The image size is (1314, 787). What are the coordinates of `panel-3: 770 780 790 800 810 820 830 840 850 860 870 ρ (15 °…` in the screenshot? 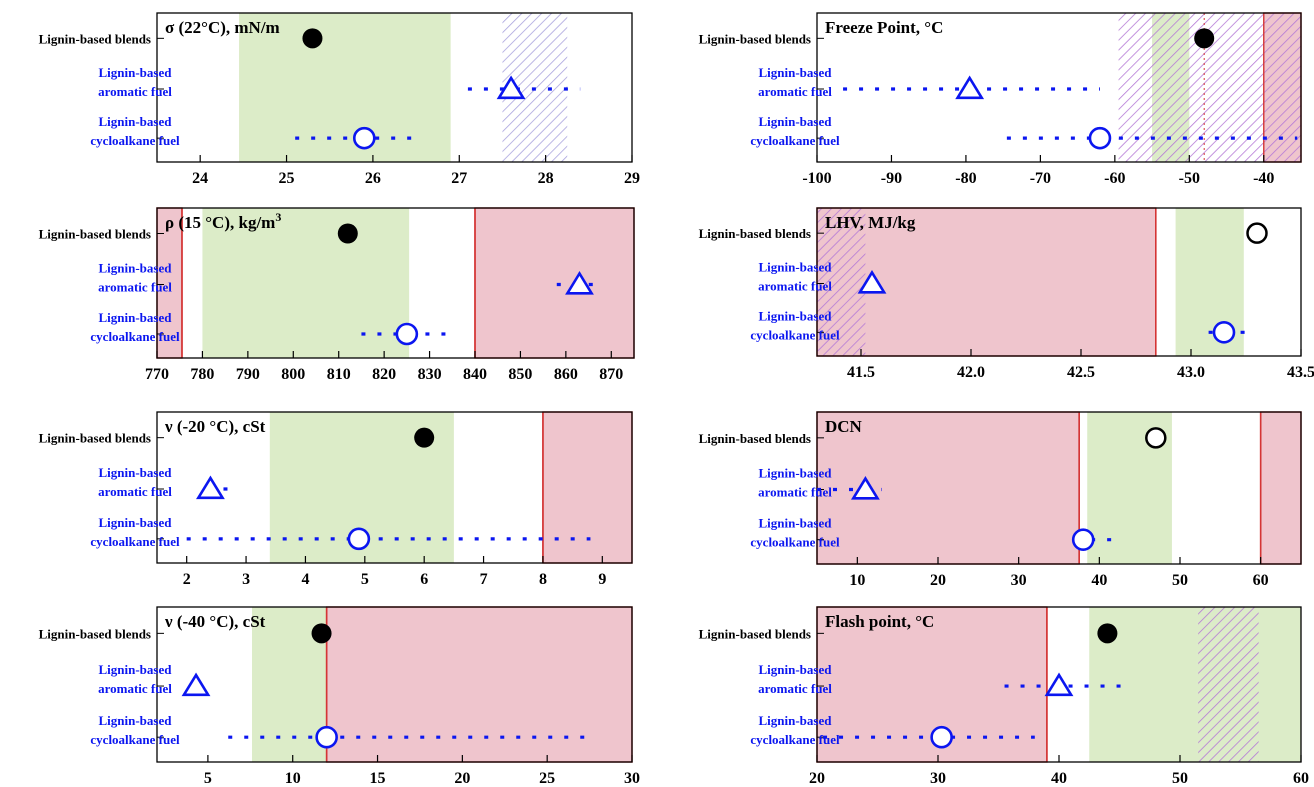 It's located at (337, 295).